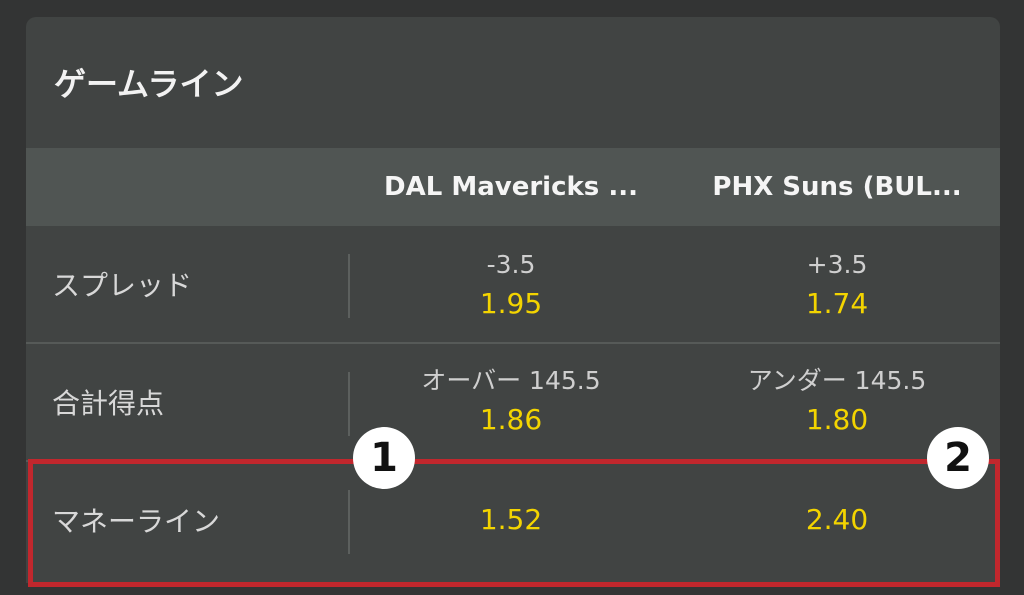 The height and width of the screenshot is (595, 1024). Describe the element at coordinates (108, 403) in the screenshot. I see `market-label: 合計得点` at that location.